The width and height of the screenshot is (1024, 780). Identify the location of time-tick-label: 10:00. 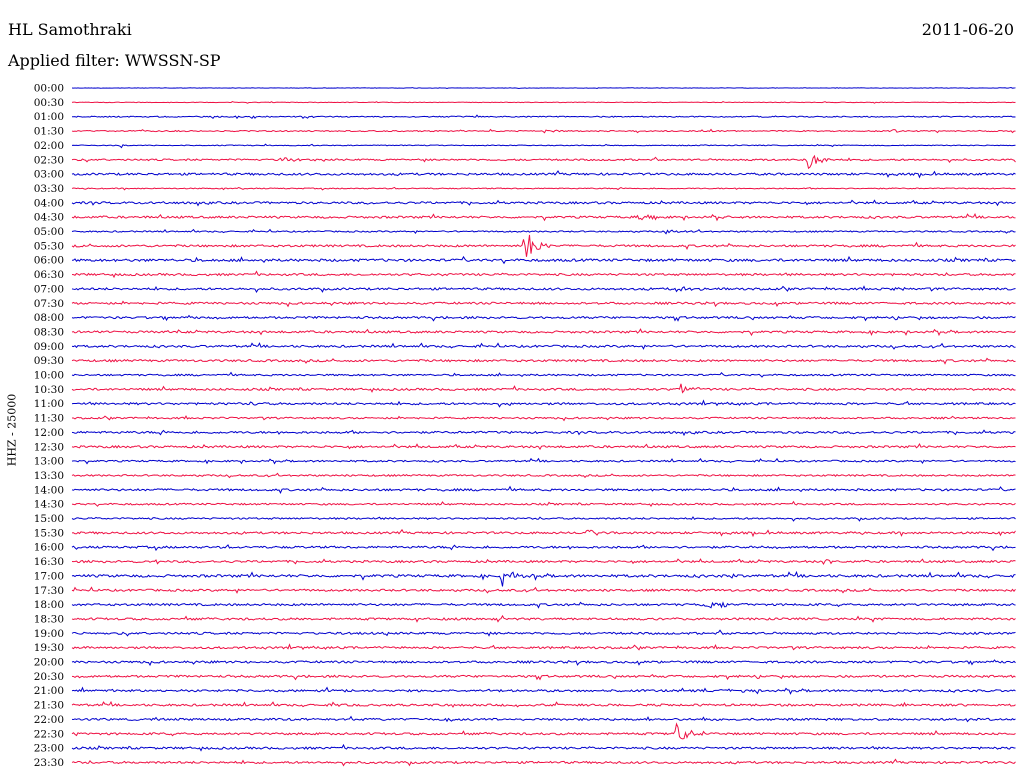
(49, 376).